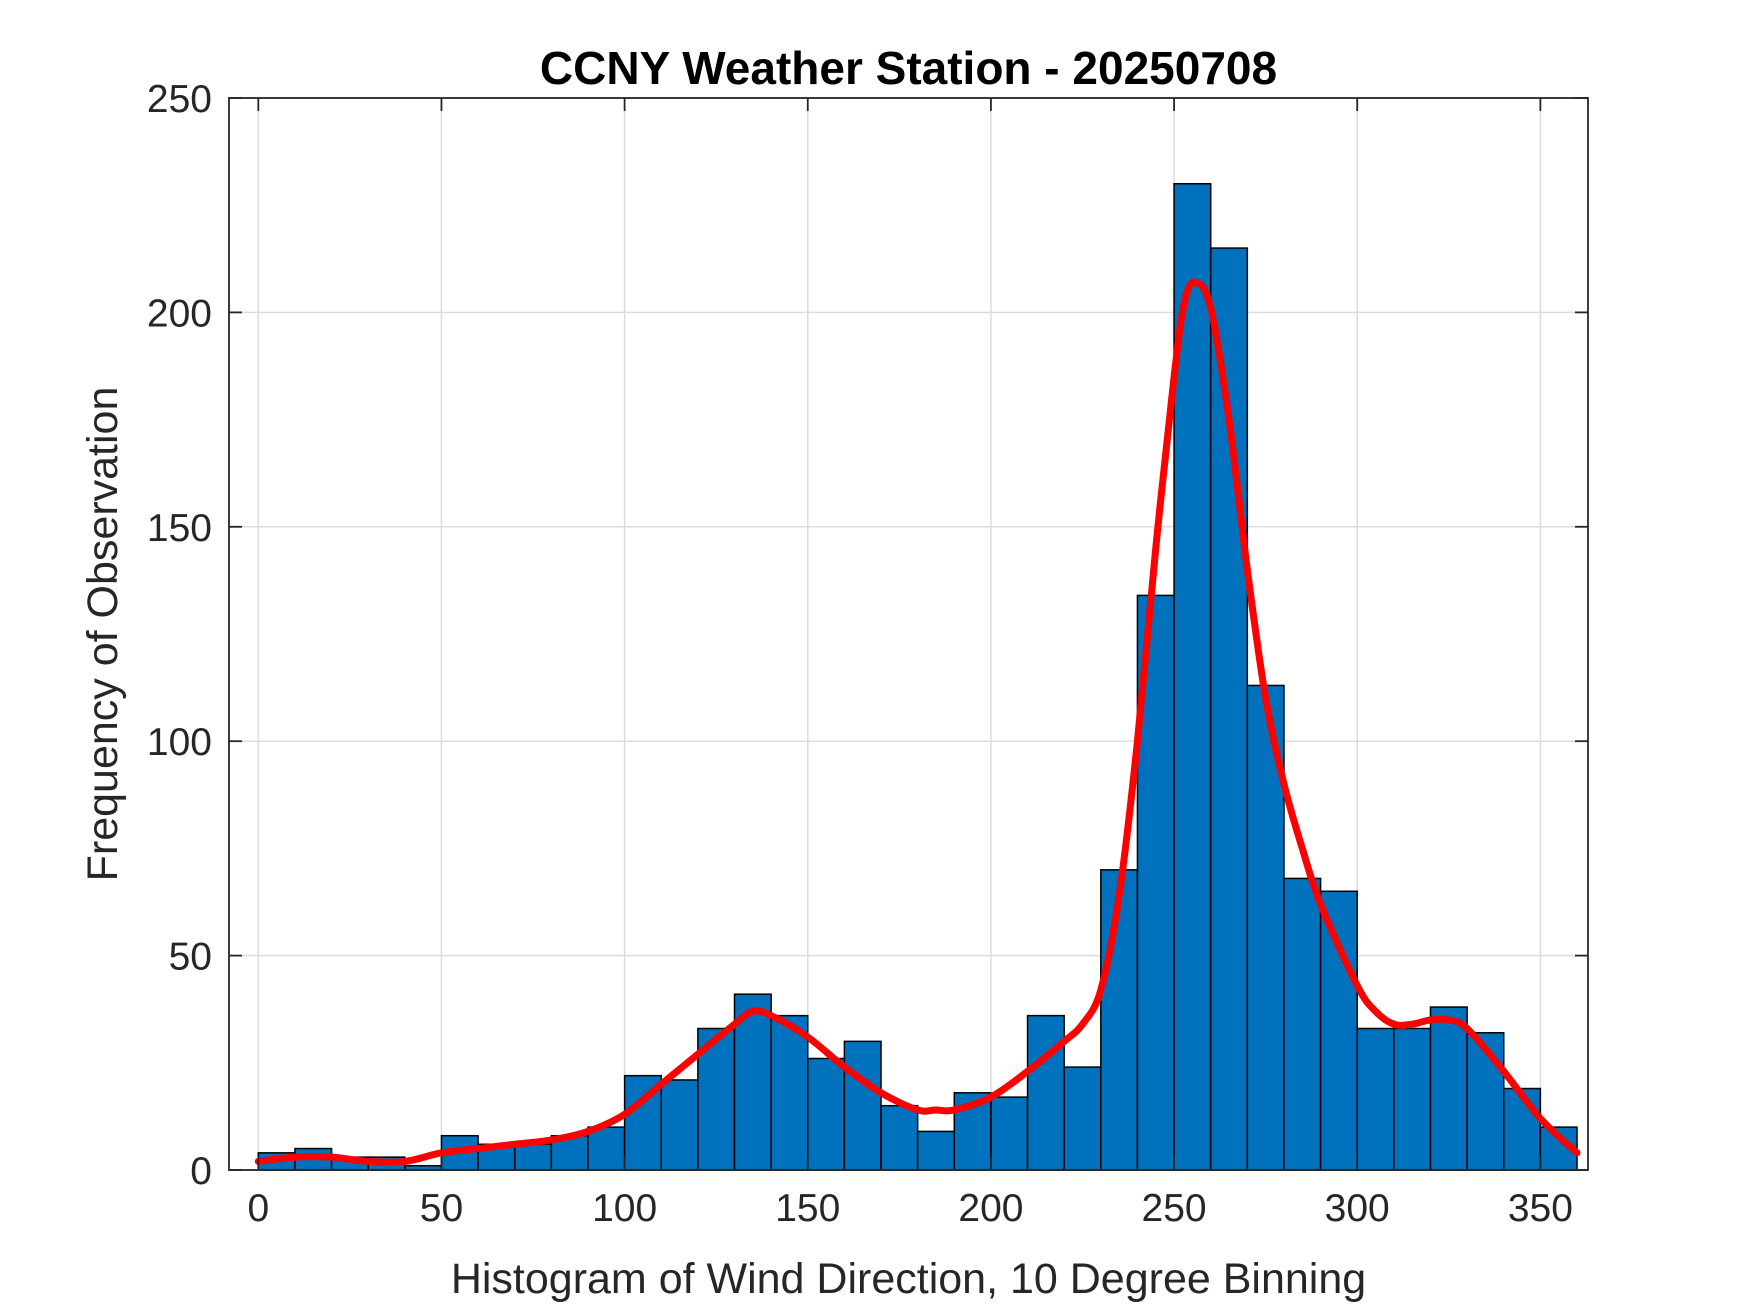 This screenshot has height=1313, width=1750. Describe the element at coordinates (624, 1208) in the screenshot. I see `x-tick-label: 100` at that location.